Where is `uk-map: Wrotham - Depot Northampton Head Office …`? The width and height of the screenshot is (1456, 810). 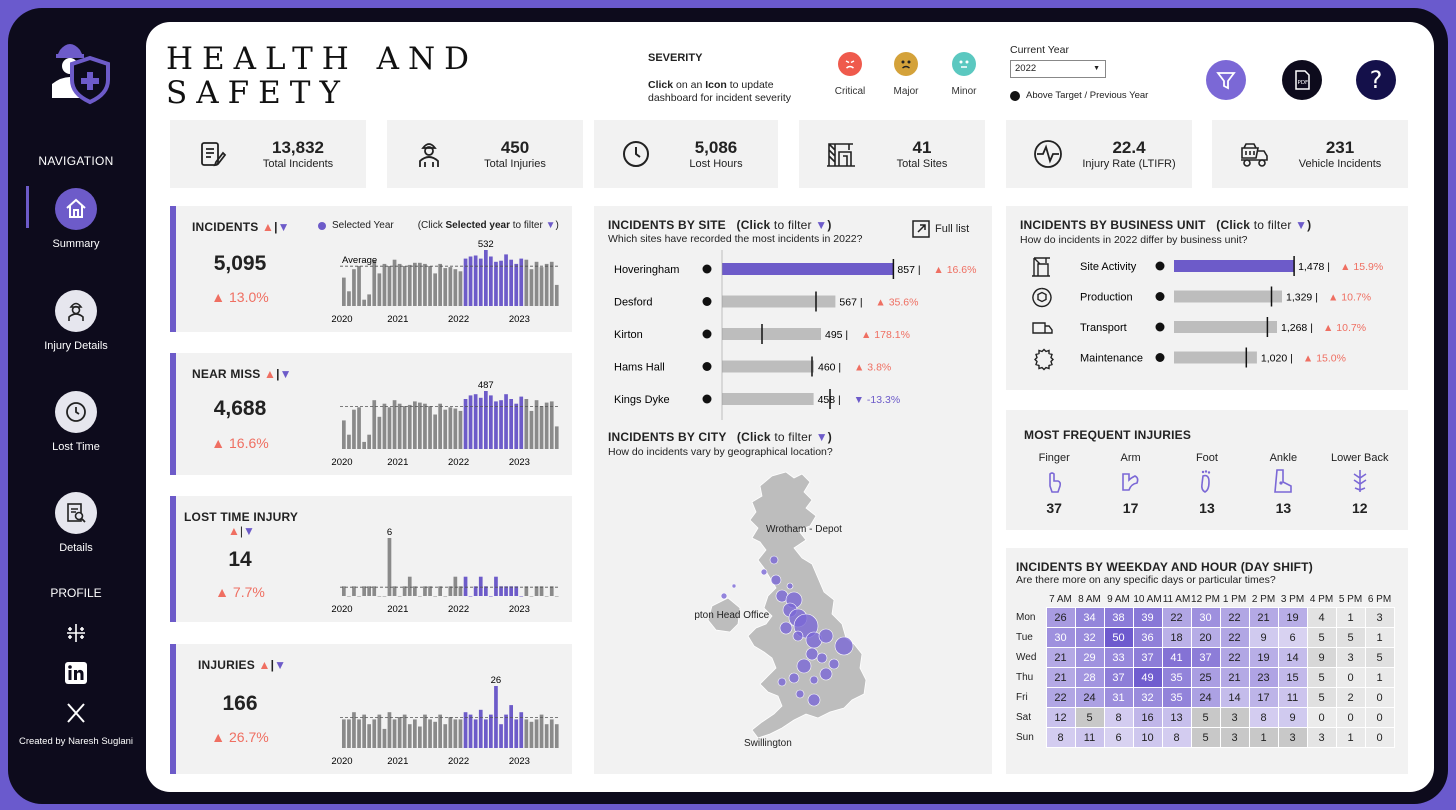 uk-map: Wrotham - Depot Northampton Head Office … is located at coordinates (794, 618).